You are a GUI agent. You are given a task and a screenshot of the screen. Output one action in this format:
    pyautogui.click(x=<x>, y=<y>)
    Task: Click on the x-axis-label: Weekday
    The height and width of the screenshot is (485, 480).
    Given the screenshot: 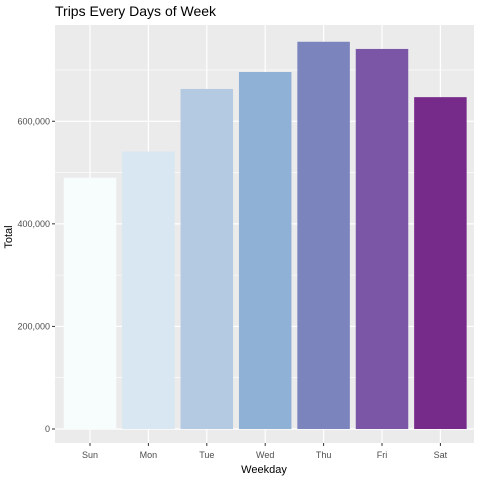 What is the action you would take?
    pyautogui.click(x=264, y=470)
    